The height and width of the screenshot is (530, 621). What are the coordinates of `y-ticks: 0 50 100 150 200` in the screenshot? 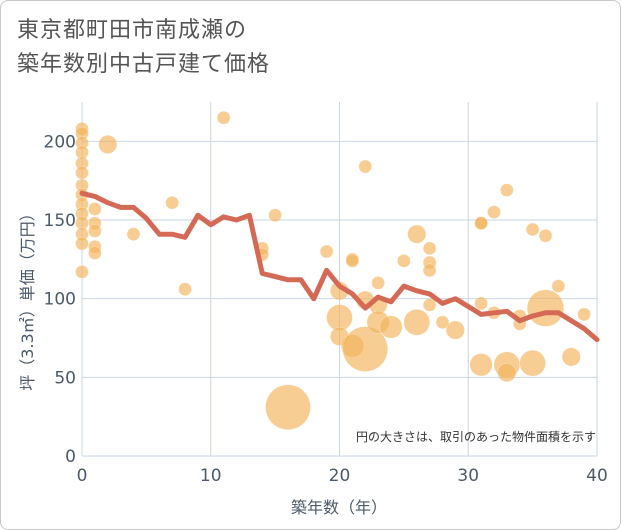 It's located at (60, 299).